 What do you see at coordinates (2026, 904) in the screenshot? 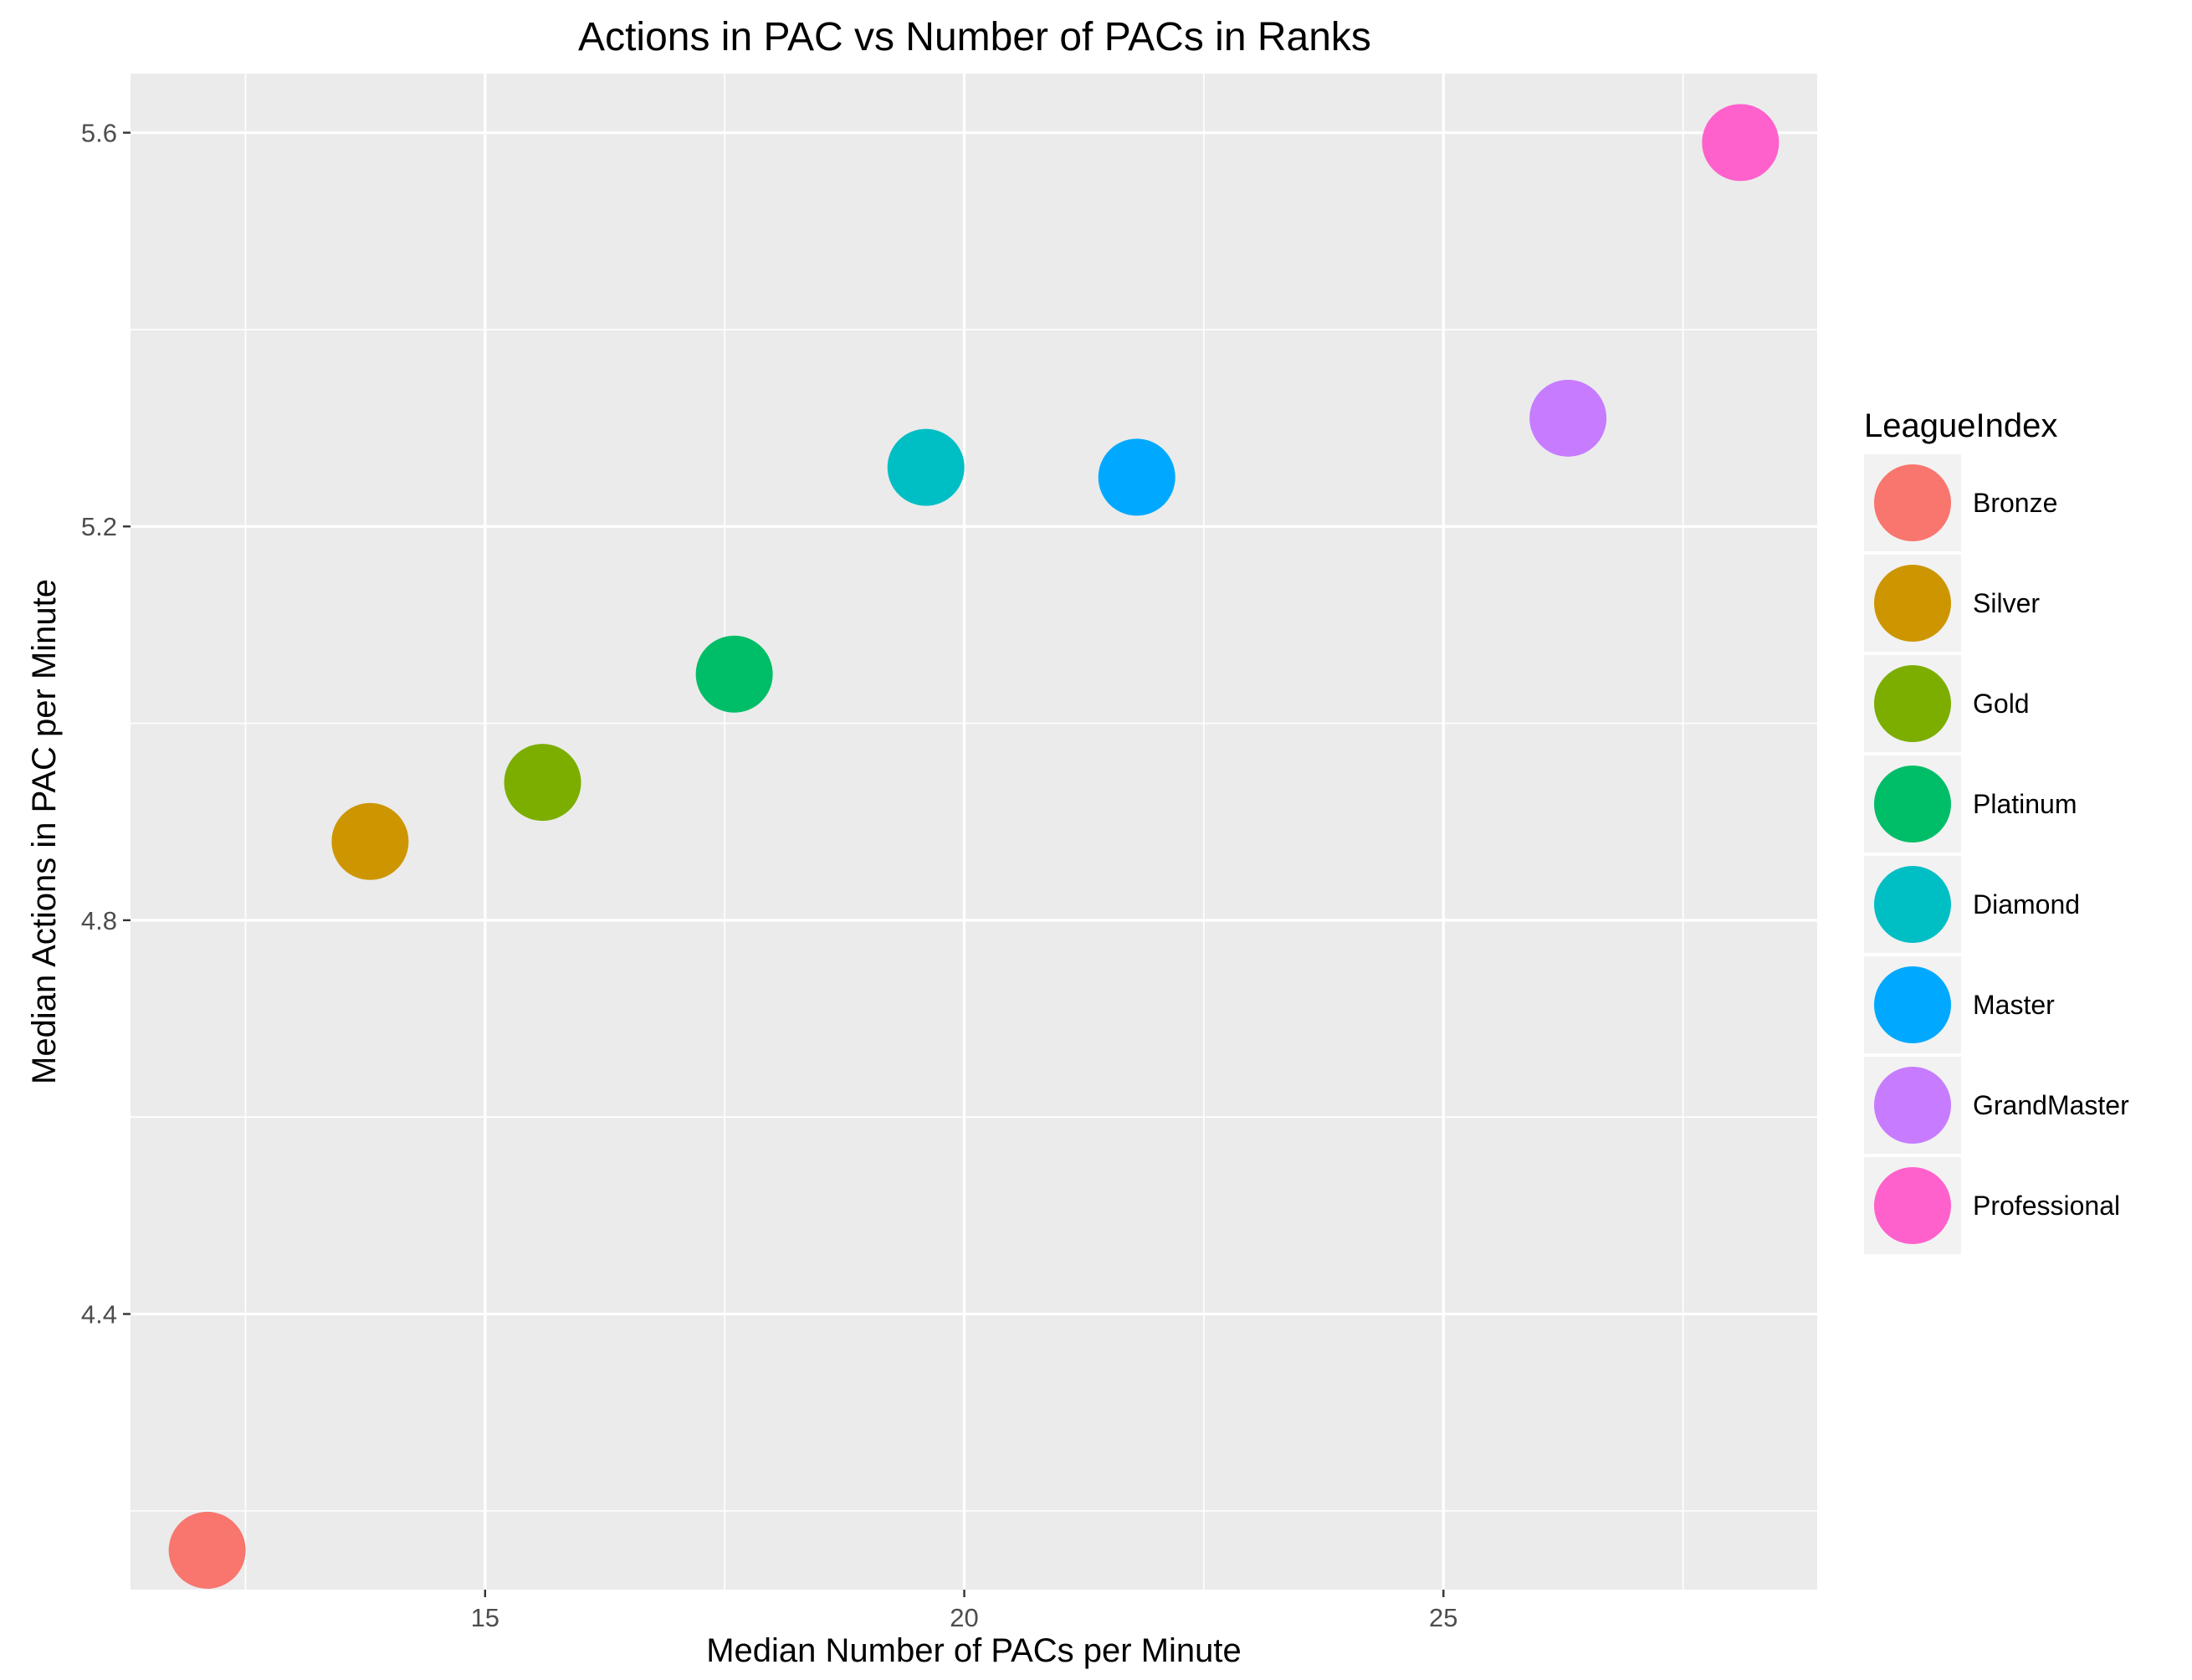
I see `legend-label-diamond: Diamond` at bounding box center [2026, 904].